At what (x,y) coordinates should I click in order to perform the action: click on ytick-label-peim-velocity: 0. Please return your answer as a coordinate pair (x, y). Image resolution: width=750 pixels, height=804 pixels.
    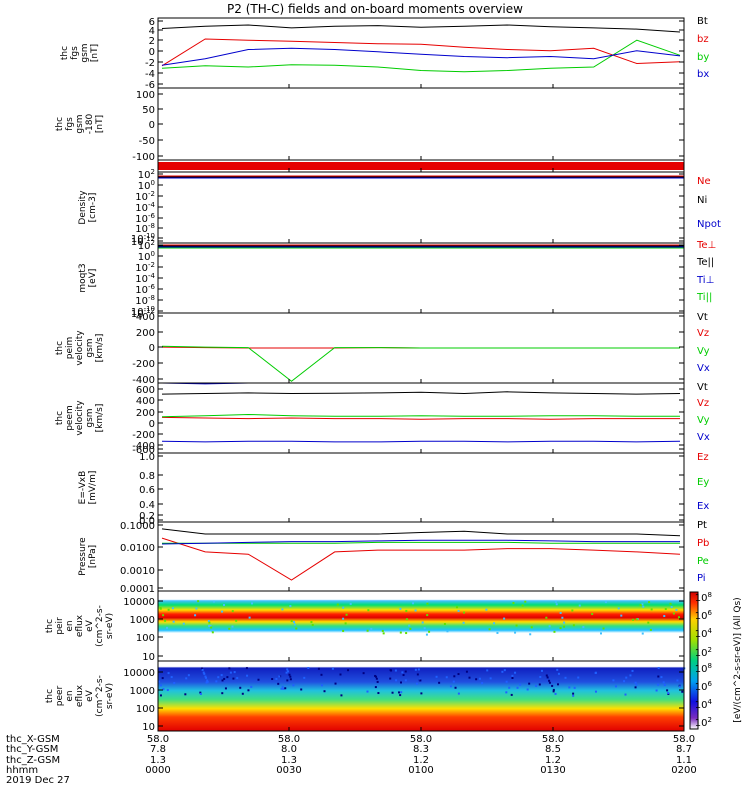
    Looking at the image, I should click on (152, 348).